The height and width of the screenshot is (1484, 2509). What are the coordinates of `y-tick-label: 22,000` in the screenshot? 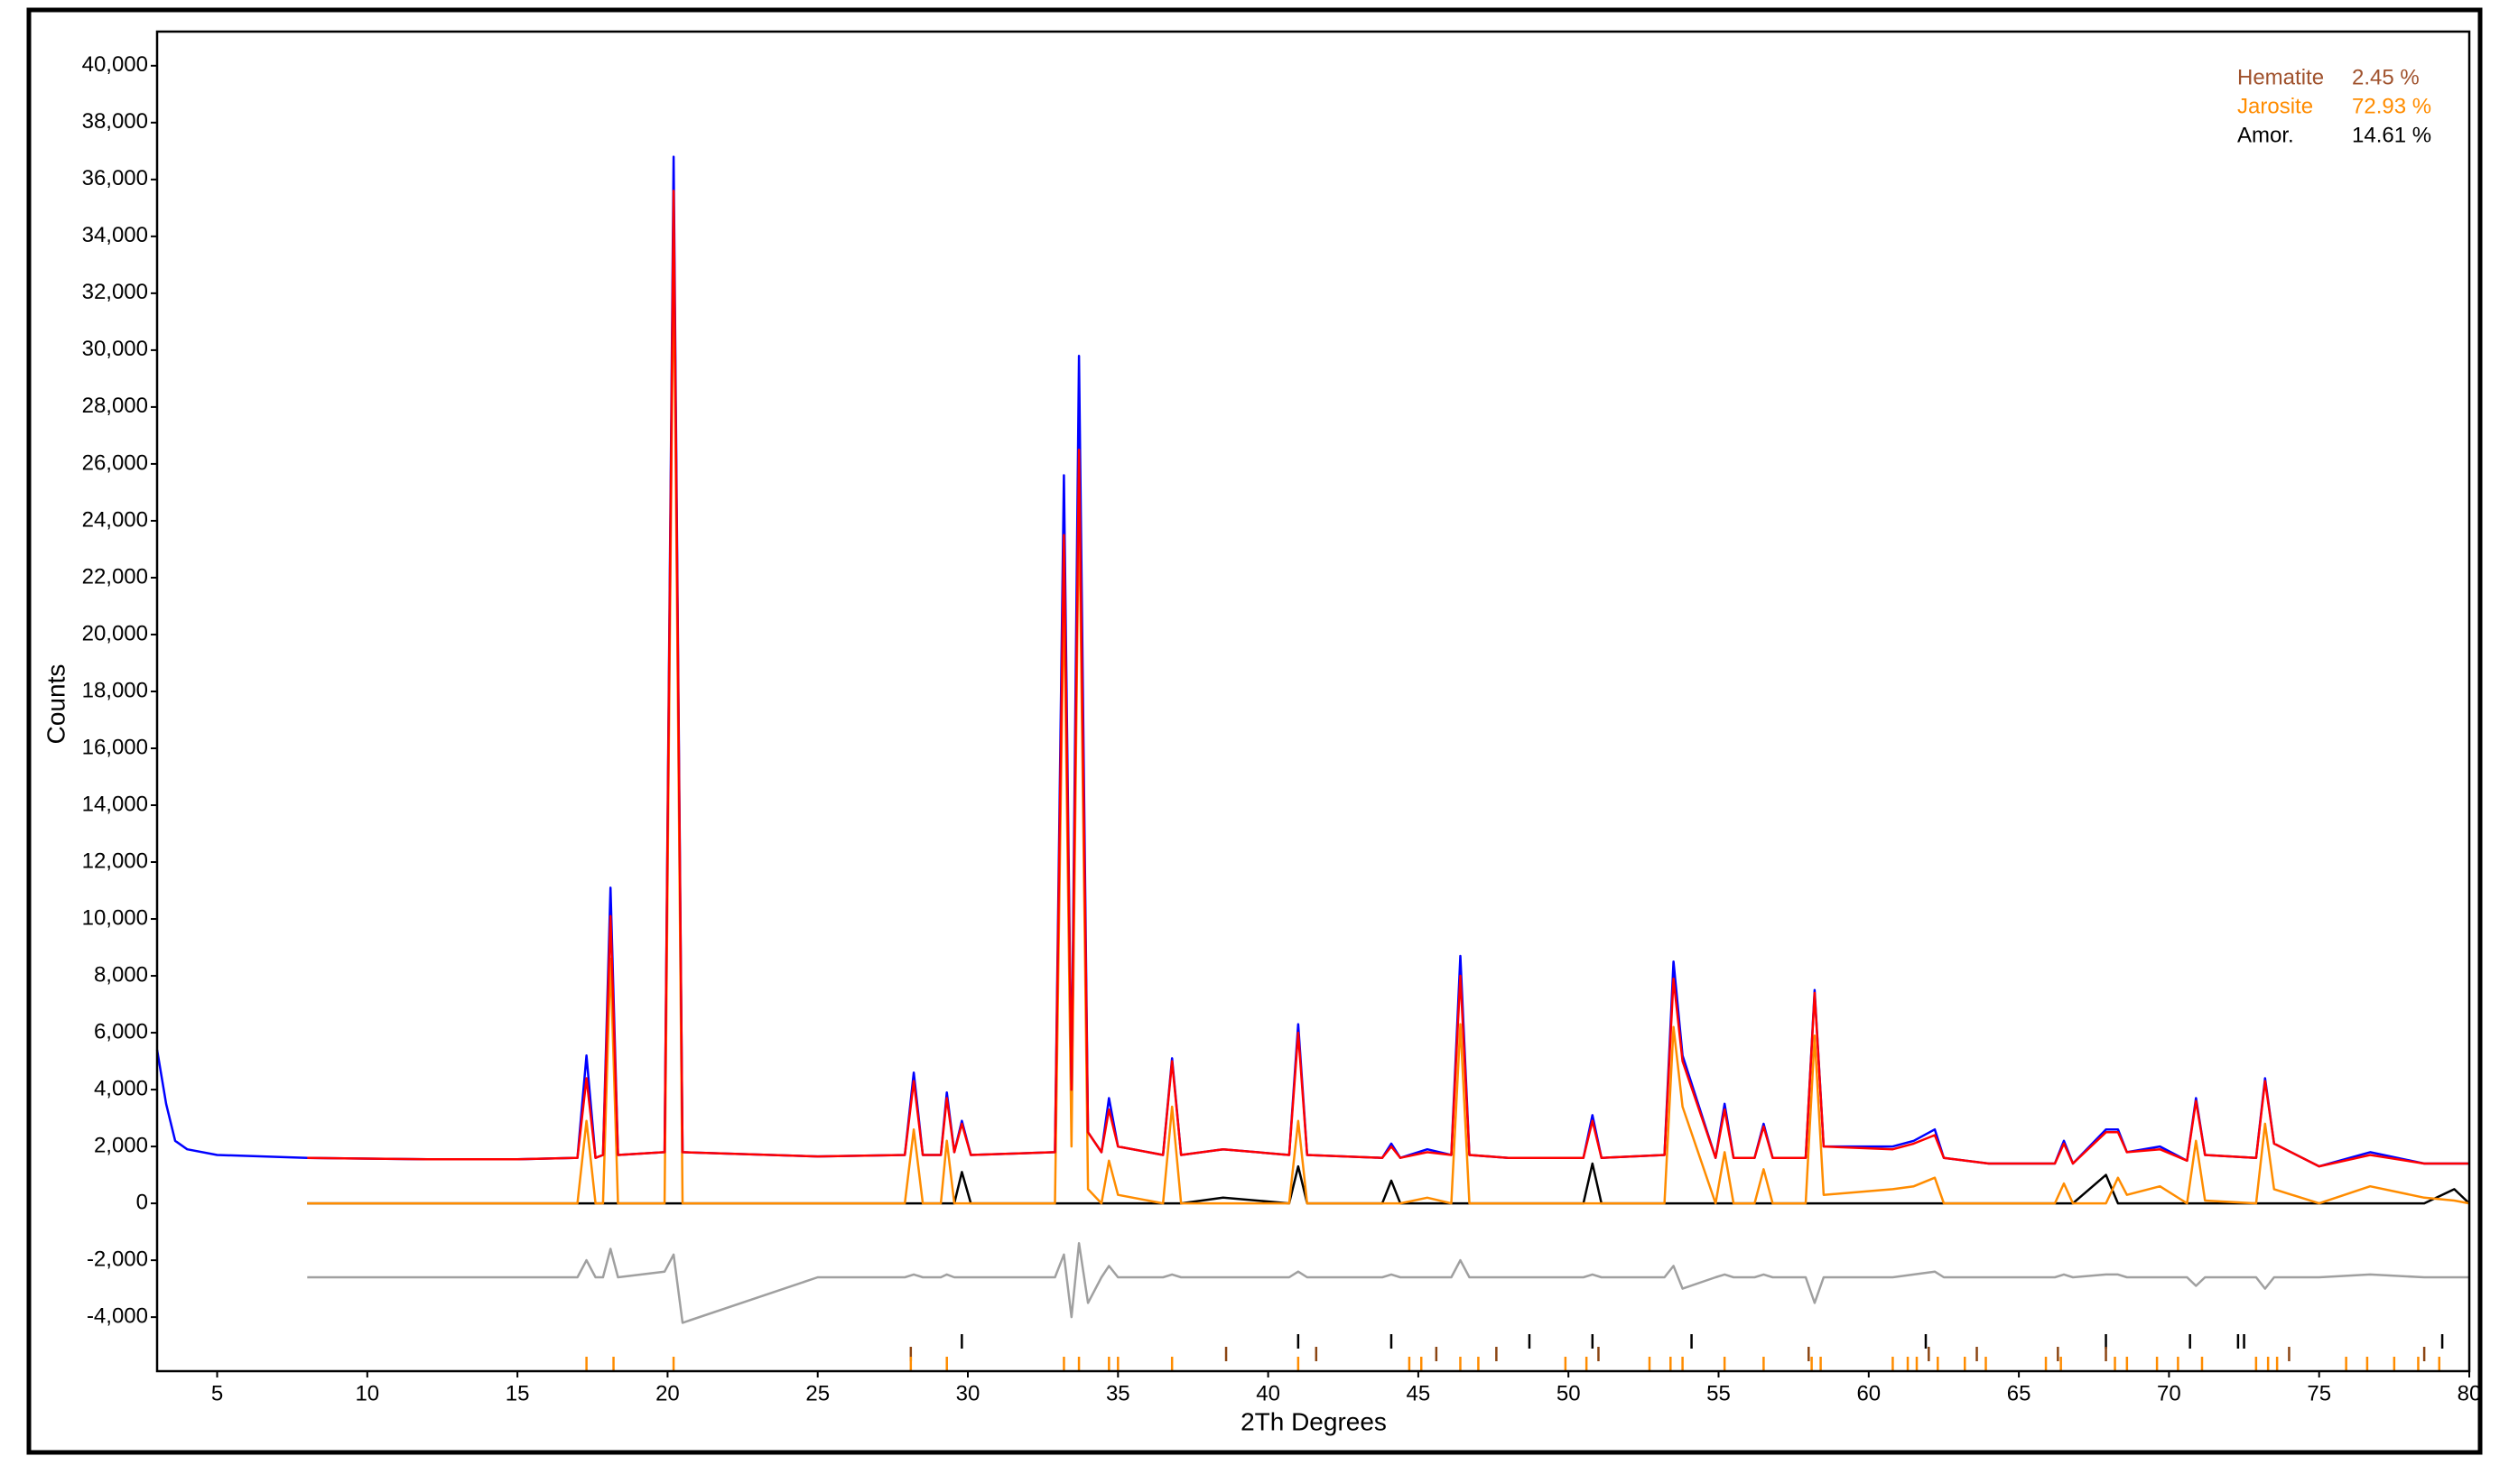 It's located at (115, 577).